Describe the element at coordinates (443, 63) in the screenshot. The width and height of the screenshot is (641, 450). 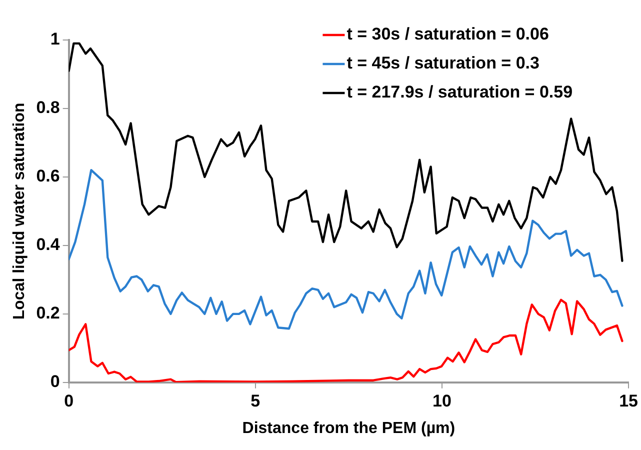
I see `legend-label: t = 45s / saturation = 0.3` at that location.